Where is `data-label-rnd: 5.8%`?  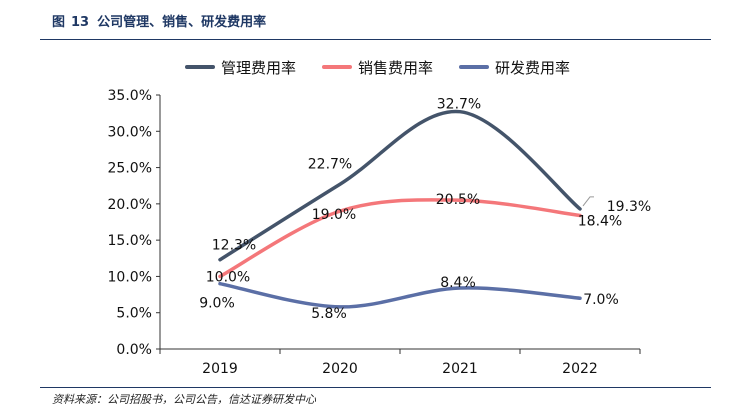 data-label-rnd: 5.8% is located at coordinates (329, 314).